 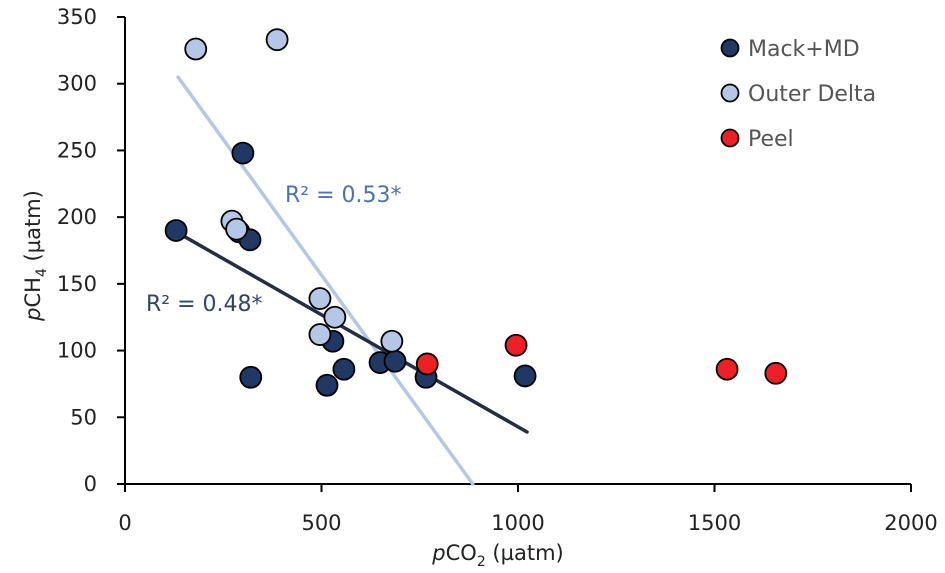 What do you see at coordinates (321, 523) in the screenshot?
I see `x-tick-label: 500` at bounding box center [321, 523].